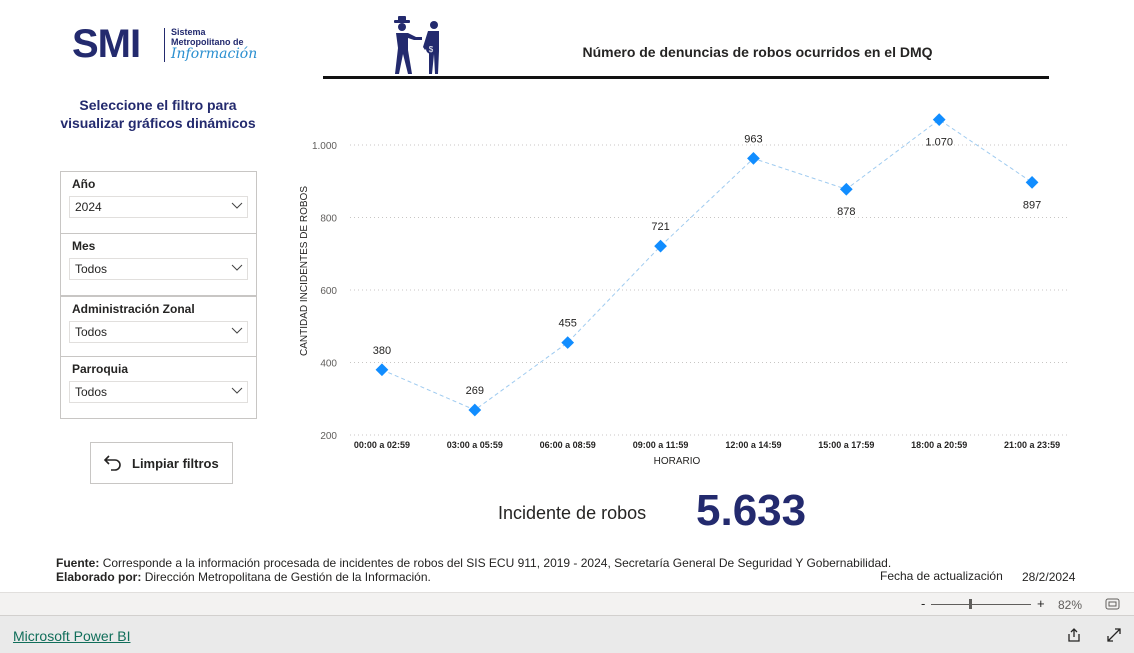 The width and height of the screenshot is (1134, 653). I want to click on data-label: 721, so click(660, 227).